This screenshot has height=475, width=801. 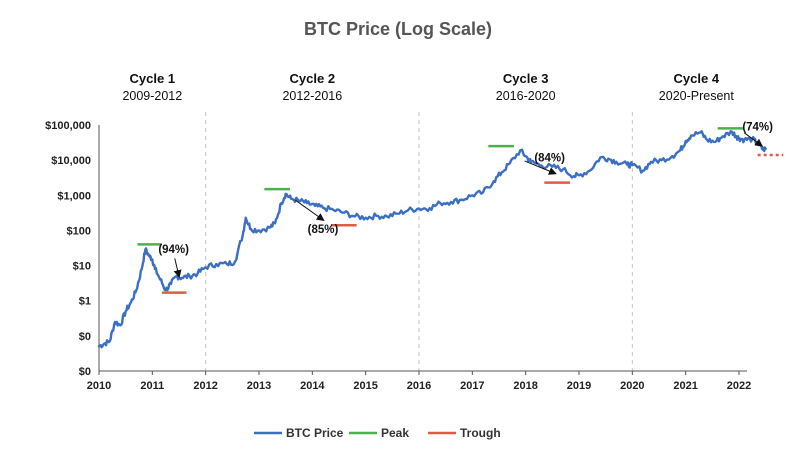 What do you see at coordinates (173, 250) in the screenshot?
I see `drawdown-label: (94%)` at bounding box center [173, 250].